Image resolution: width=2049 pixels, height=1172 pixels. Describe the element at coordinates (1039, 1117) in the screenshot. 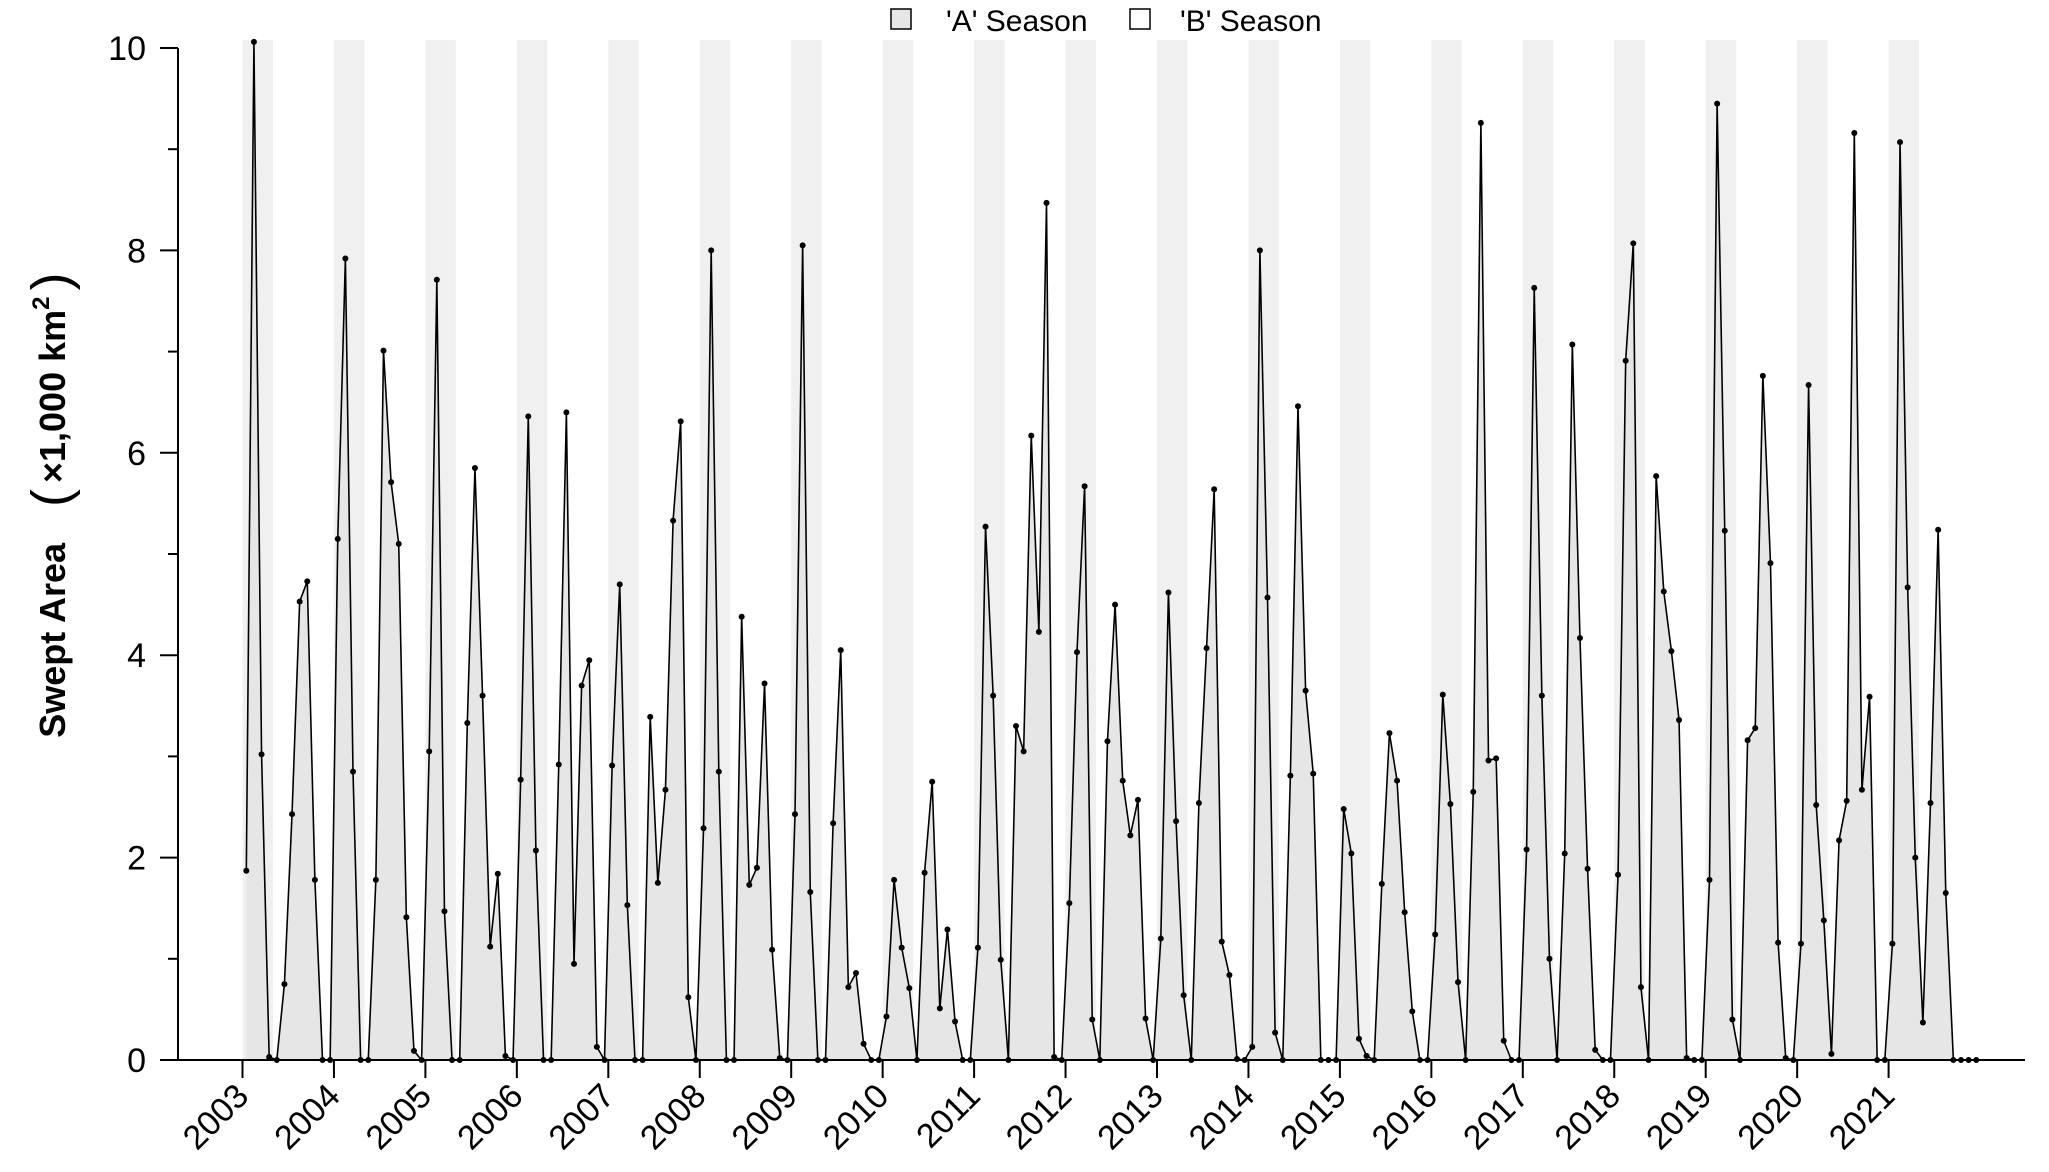

I see `x-tick-label: 2012` at that location.